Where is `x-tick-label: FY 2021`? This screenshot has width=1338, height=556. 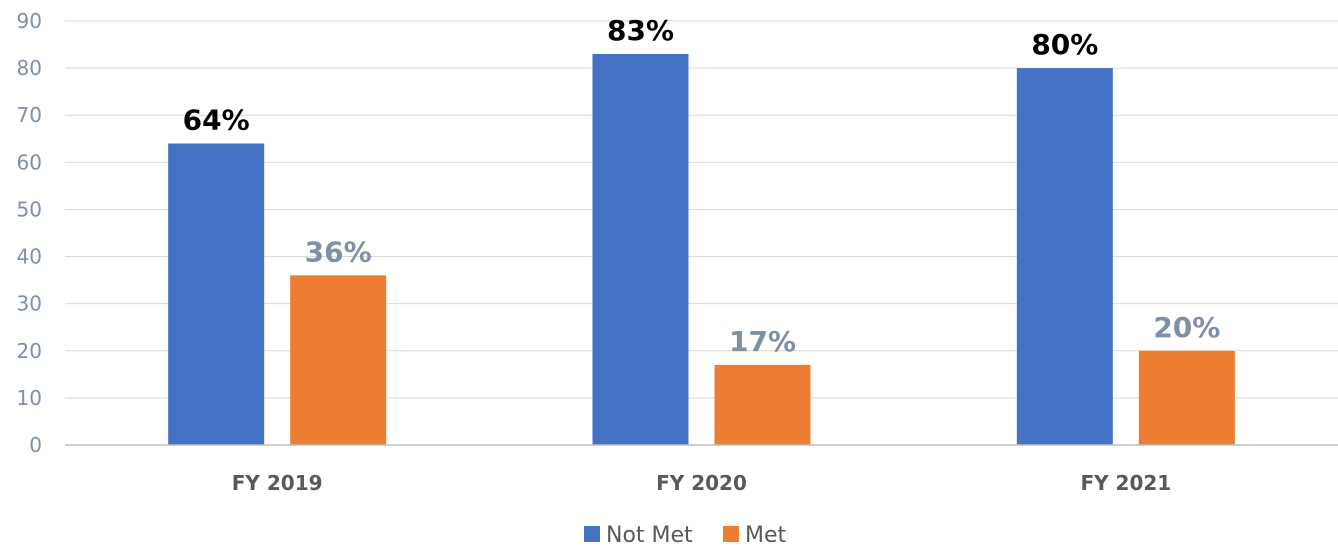 x-tick-label: FY 2021 is located at coordinates (1125, 483).